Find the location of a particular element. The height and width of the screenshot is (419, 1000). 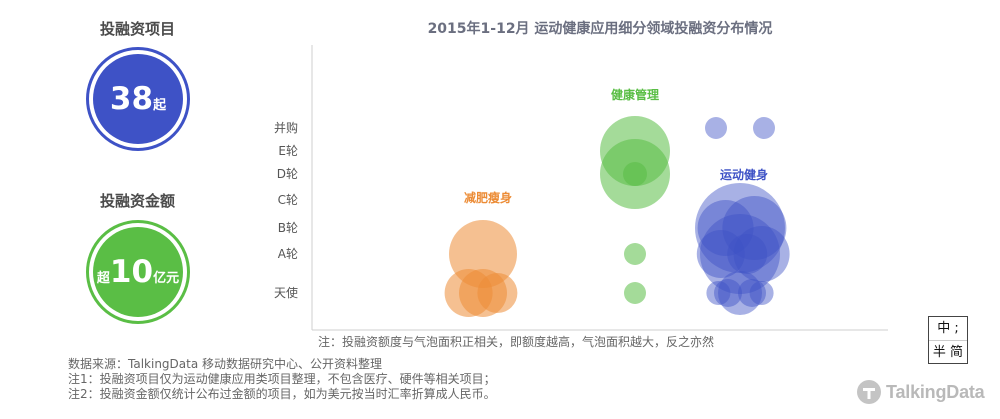

ime-width-toggle: 半 简 is located at coordinates (948, 352).